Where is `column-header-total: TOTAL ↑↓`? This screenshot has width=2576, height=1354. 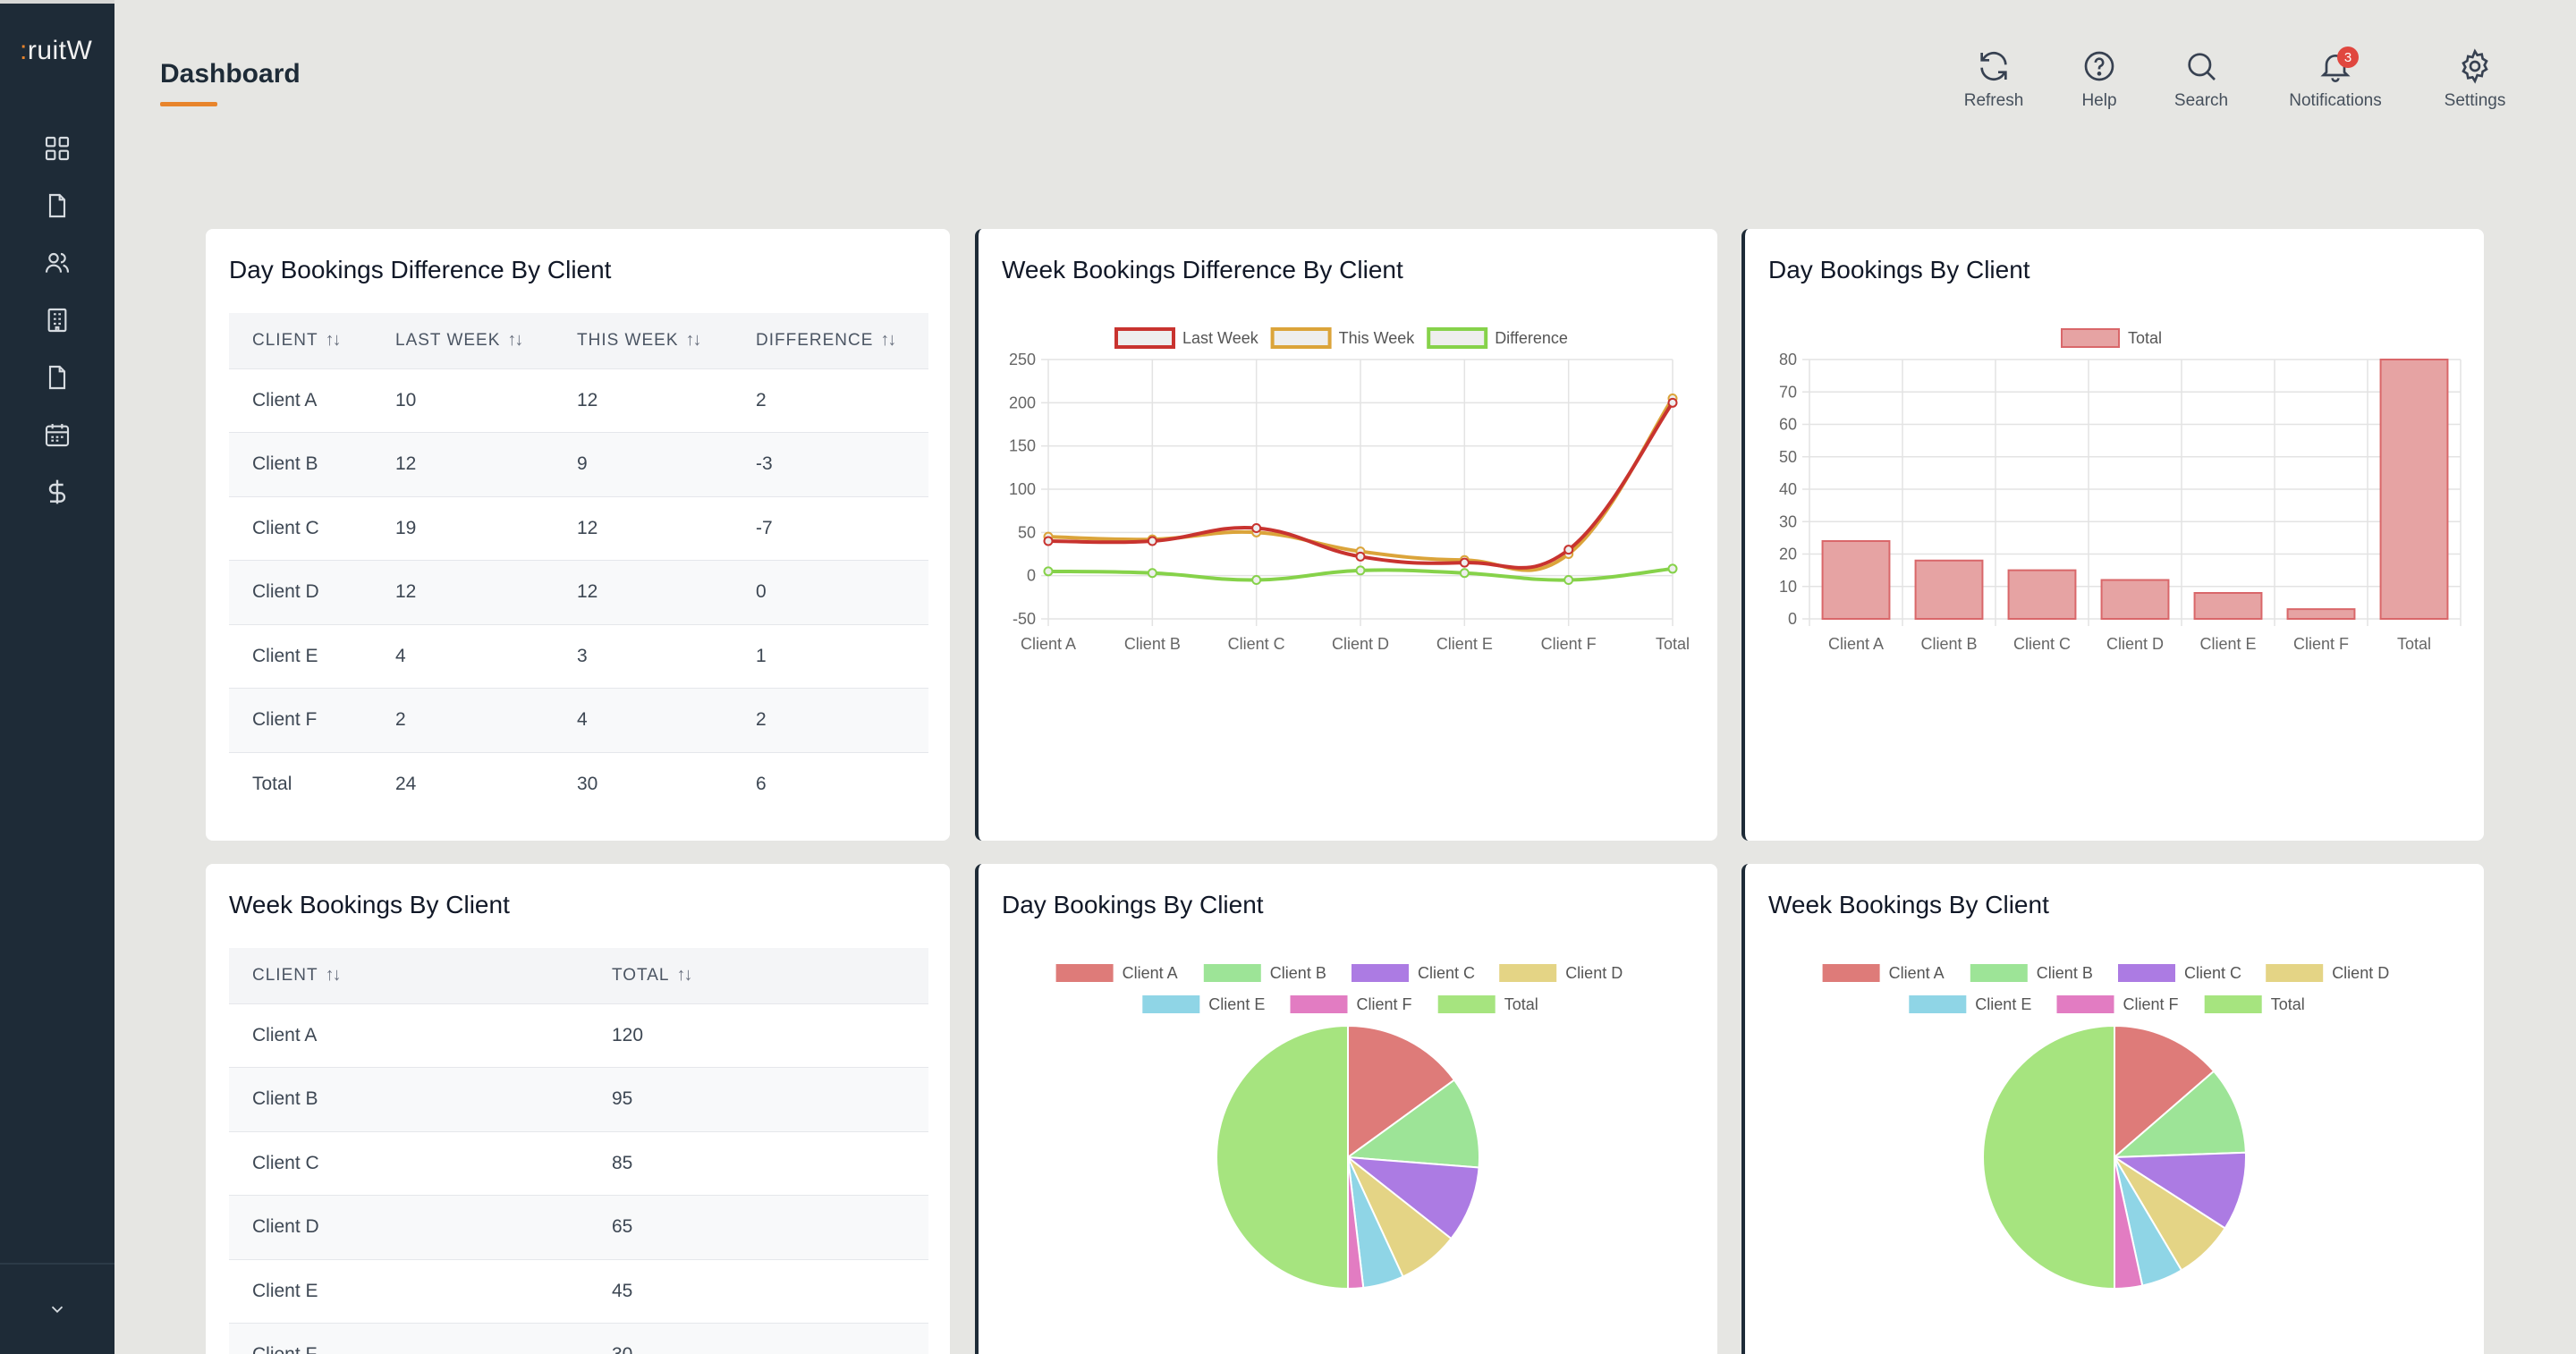
column-header-total: TOTAL ↑↓ is located at coordinates (758, 976).